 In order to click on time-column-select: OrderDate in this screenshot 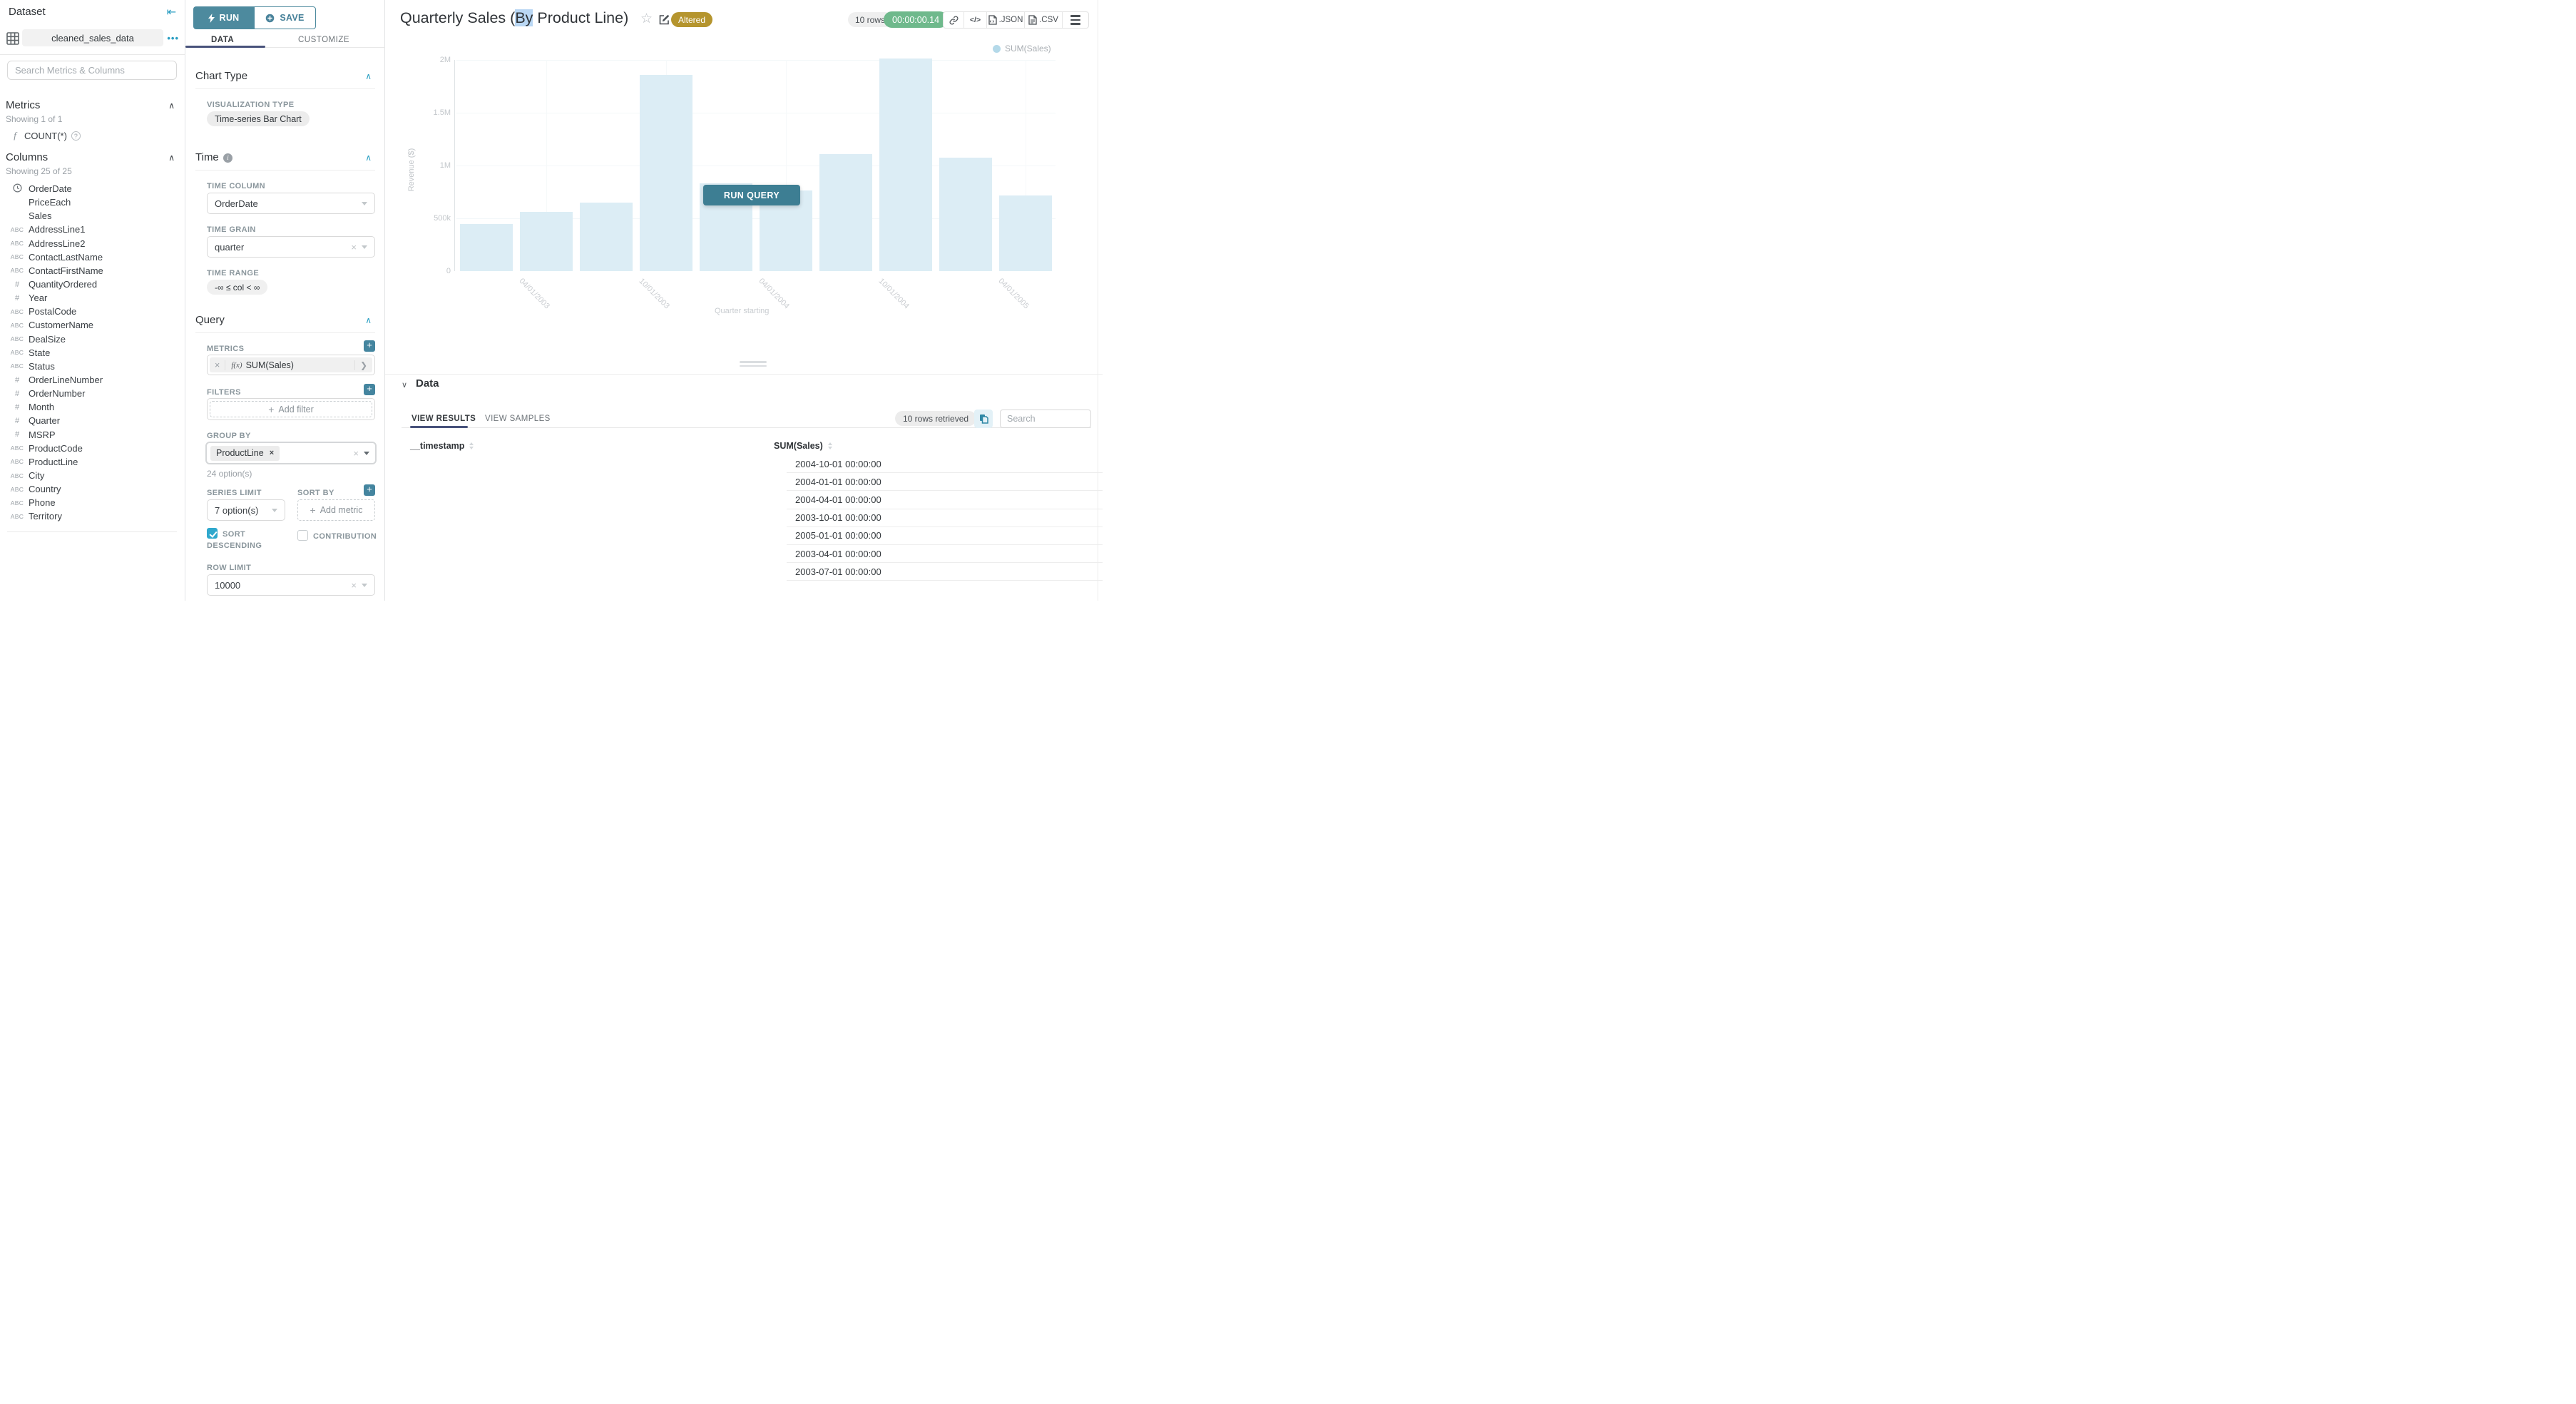, I will do `click(291, 203)`.